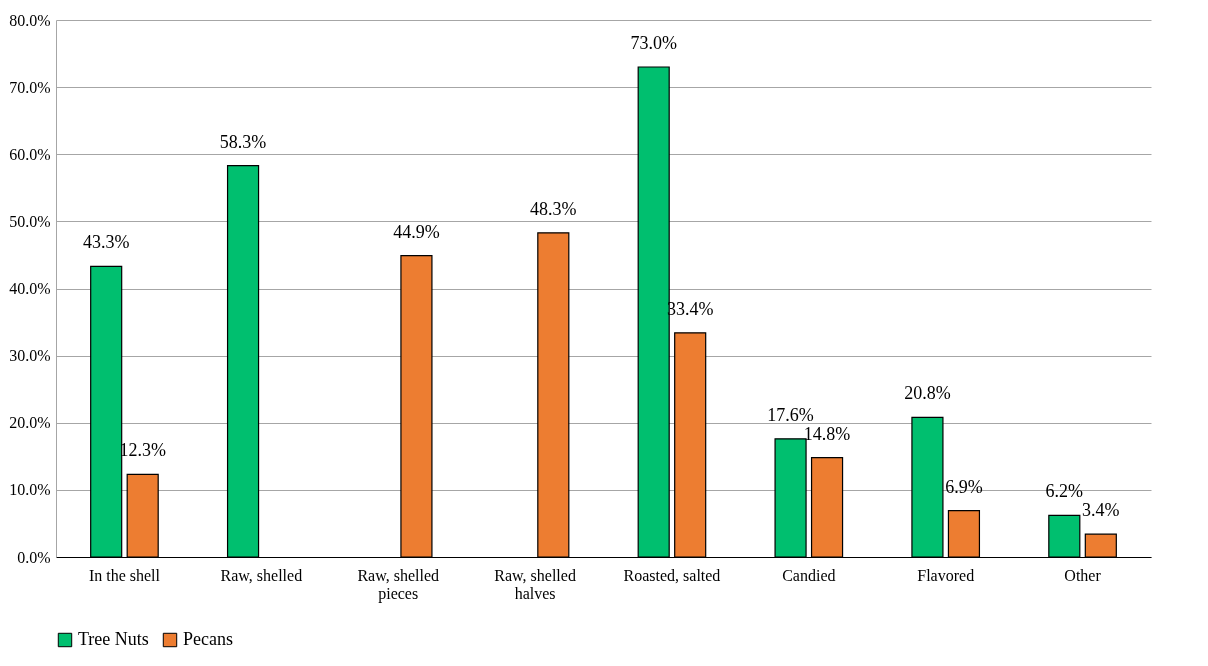  I want to click on x-tick-label: Flavored, so click(946, 575).